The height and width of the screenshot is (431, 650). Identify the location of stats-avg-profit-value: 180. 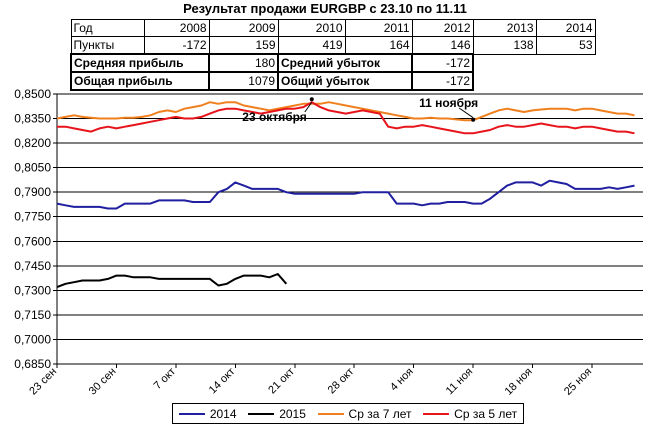
(243, 63).